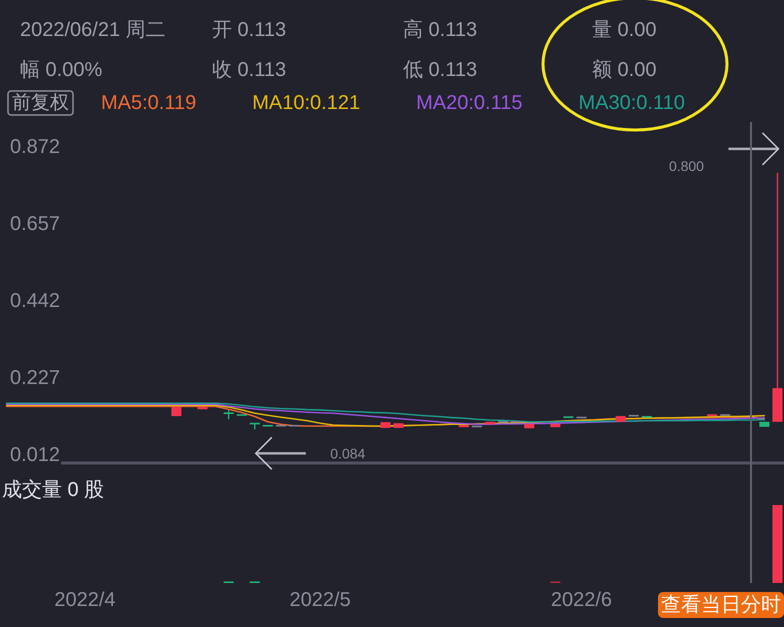  Describe the element at coordinates (306, 103) in the screenshot. I see `legend: MA10:0.121` at that location.